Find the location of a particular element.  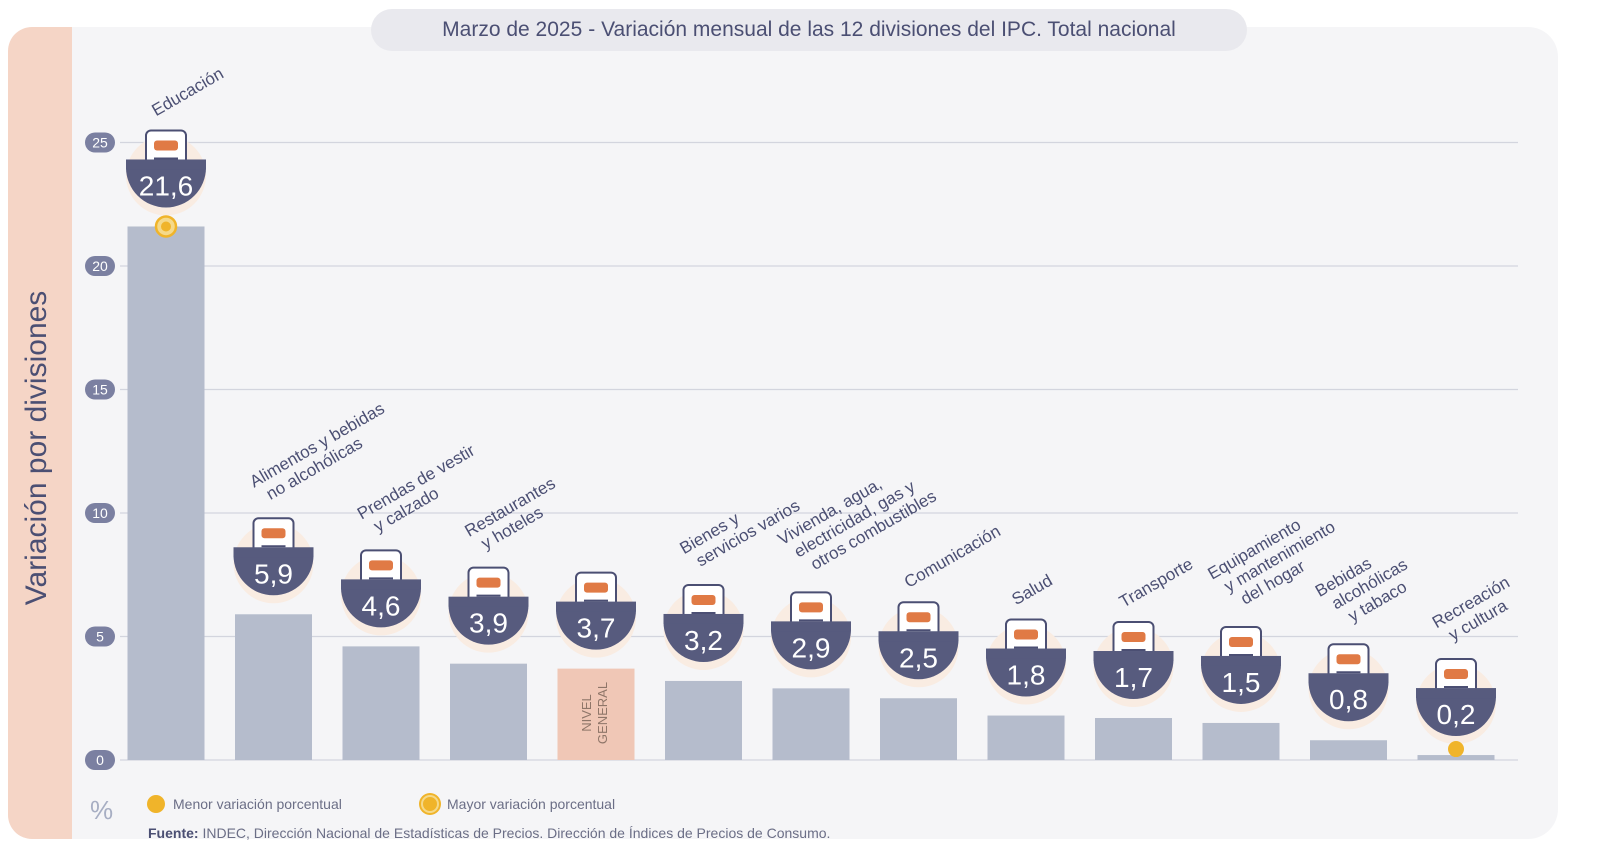

axis-band-edge is located at coordinates (56, 433).